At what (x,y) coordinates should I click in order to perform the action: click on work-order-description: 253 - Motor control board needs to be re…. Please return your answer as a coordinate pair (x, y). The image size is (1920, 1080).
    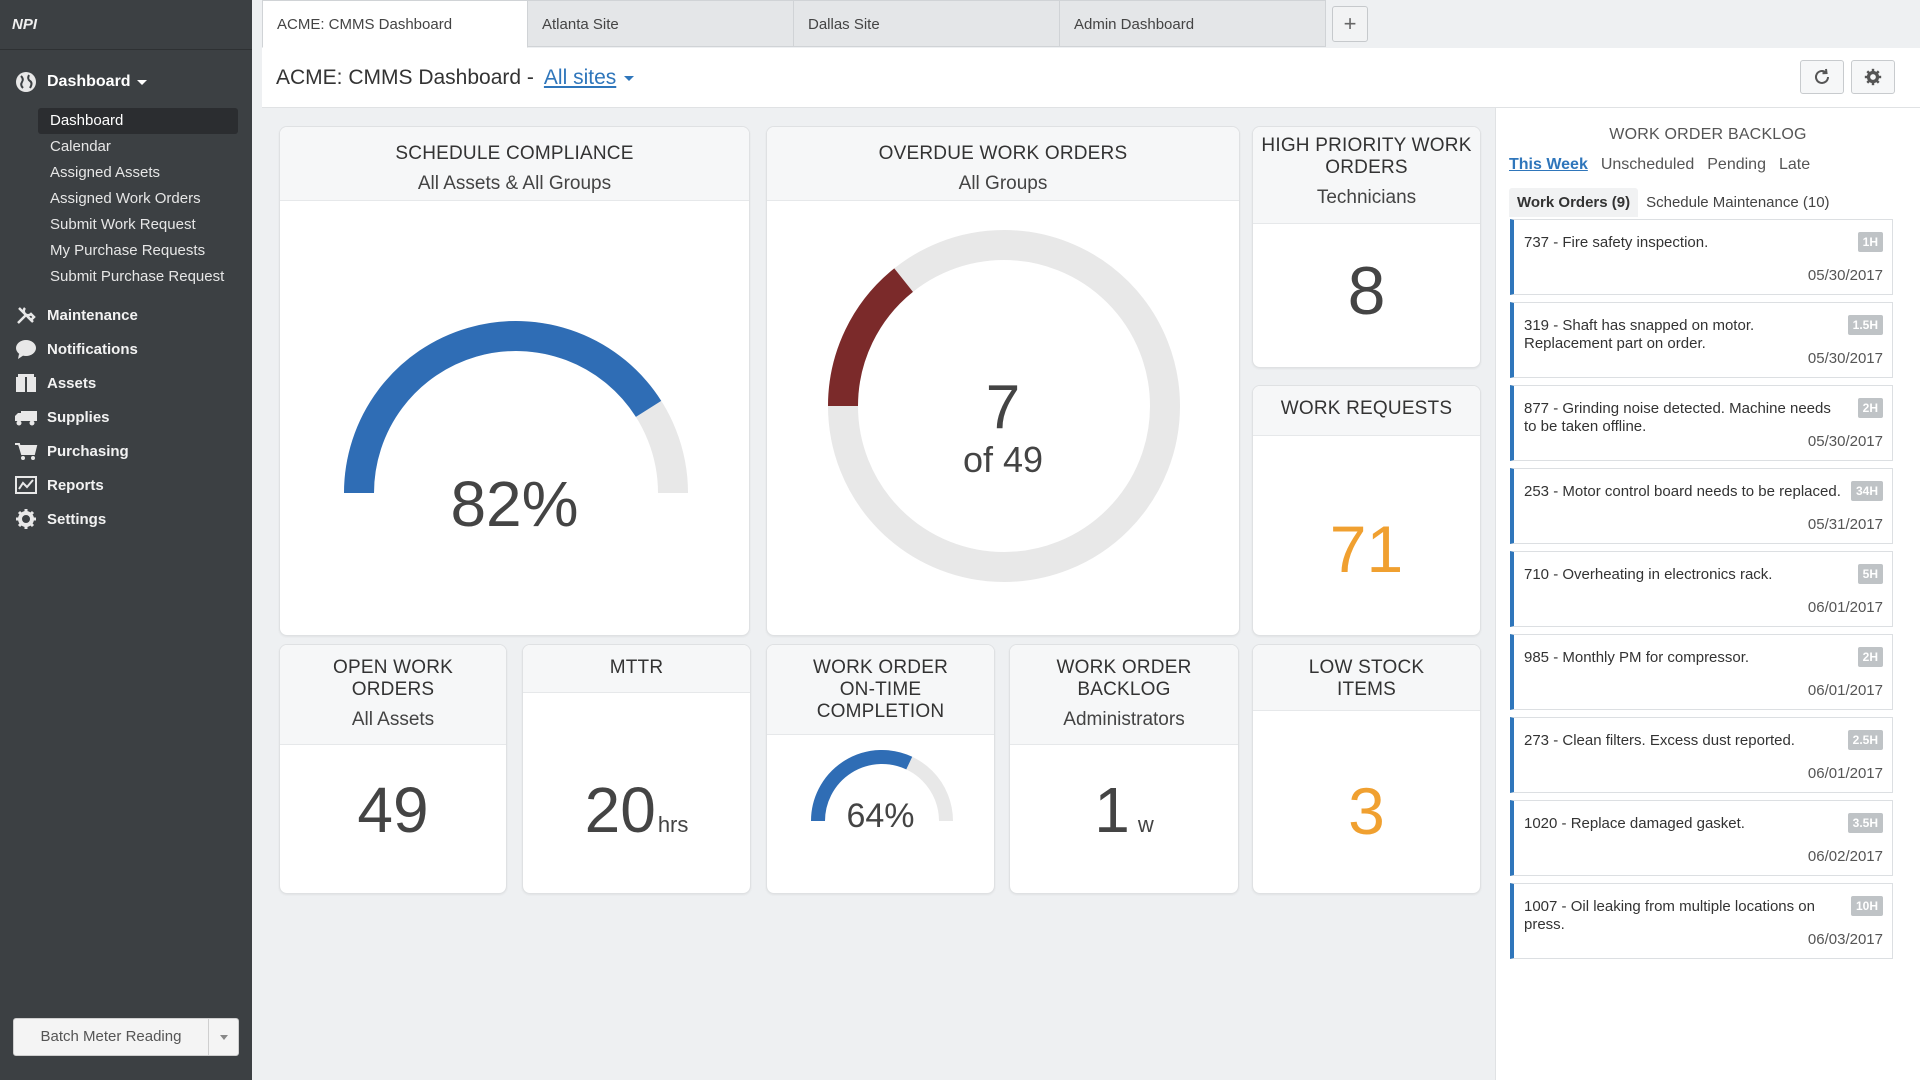
    Looking at the image, I should click on (1682, 491).